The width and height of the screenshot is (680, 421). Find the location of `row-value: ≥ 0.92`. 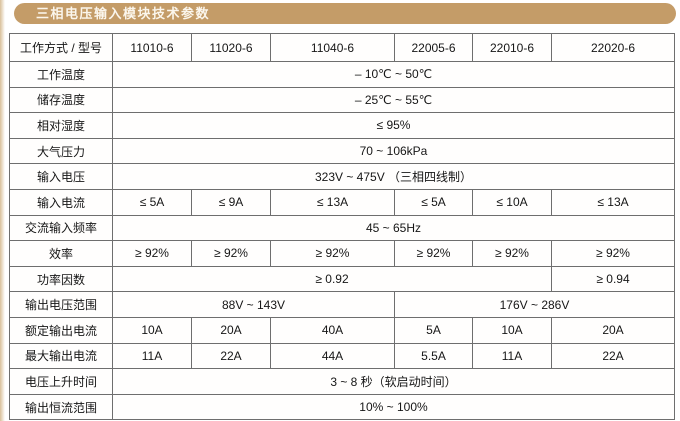

row-value: ≥ 0.92 is located at coordinates (332, 279).